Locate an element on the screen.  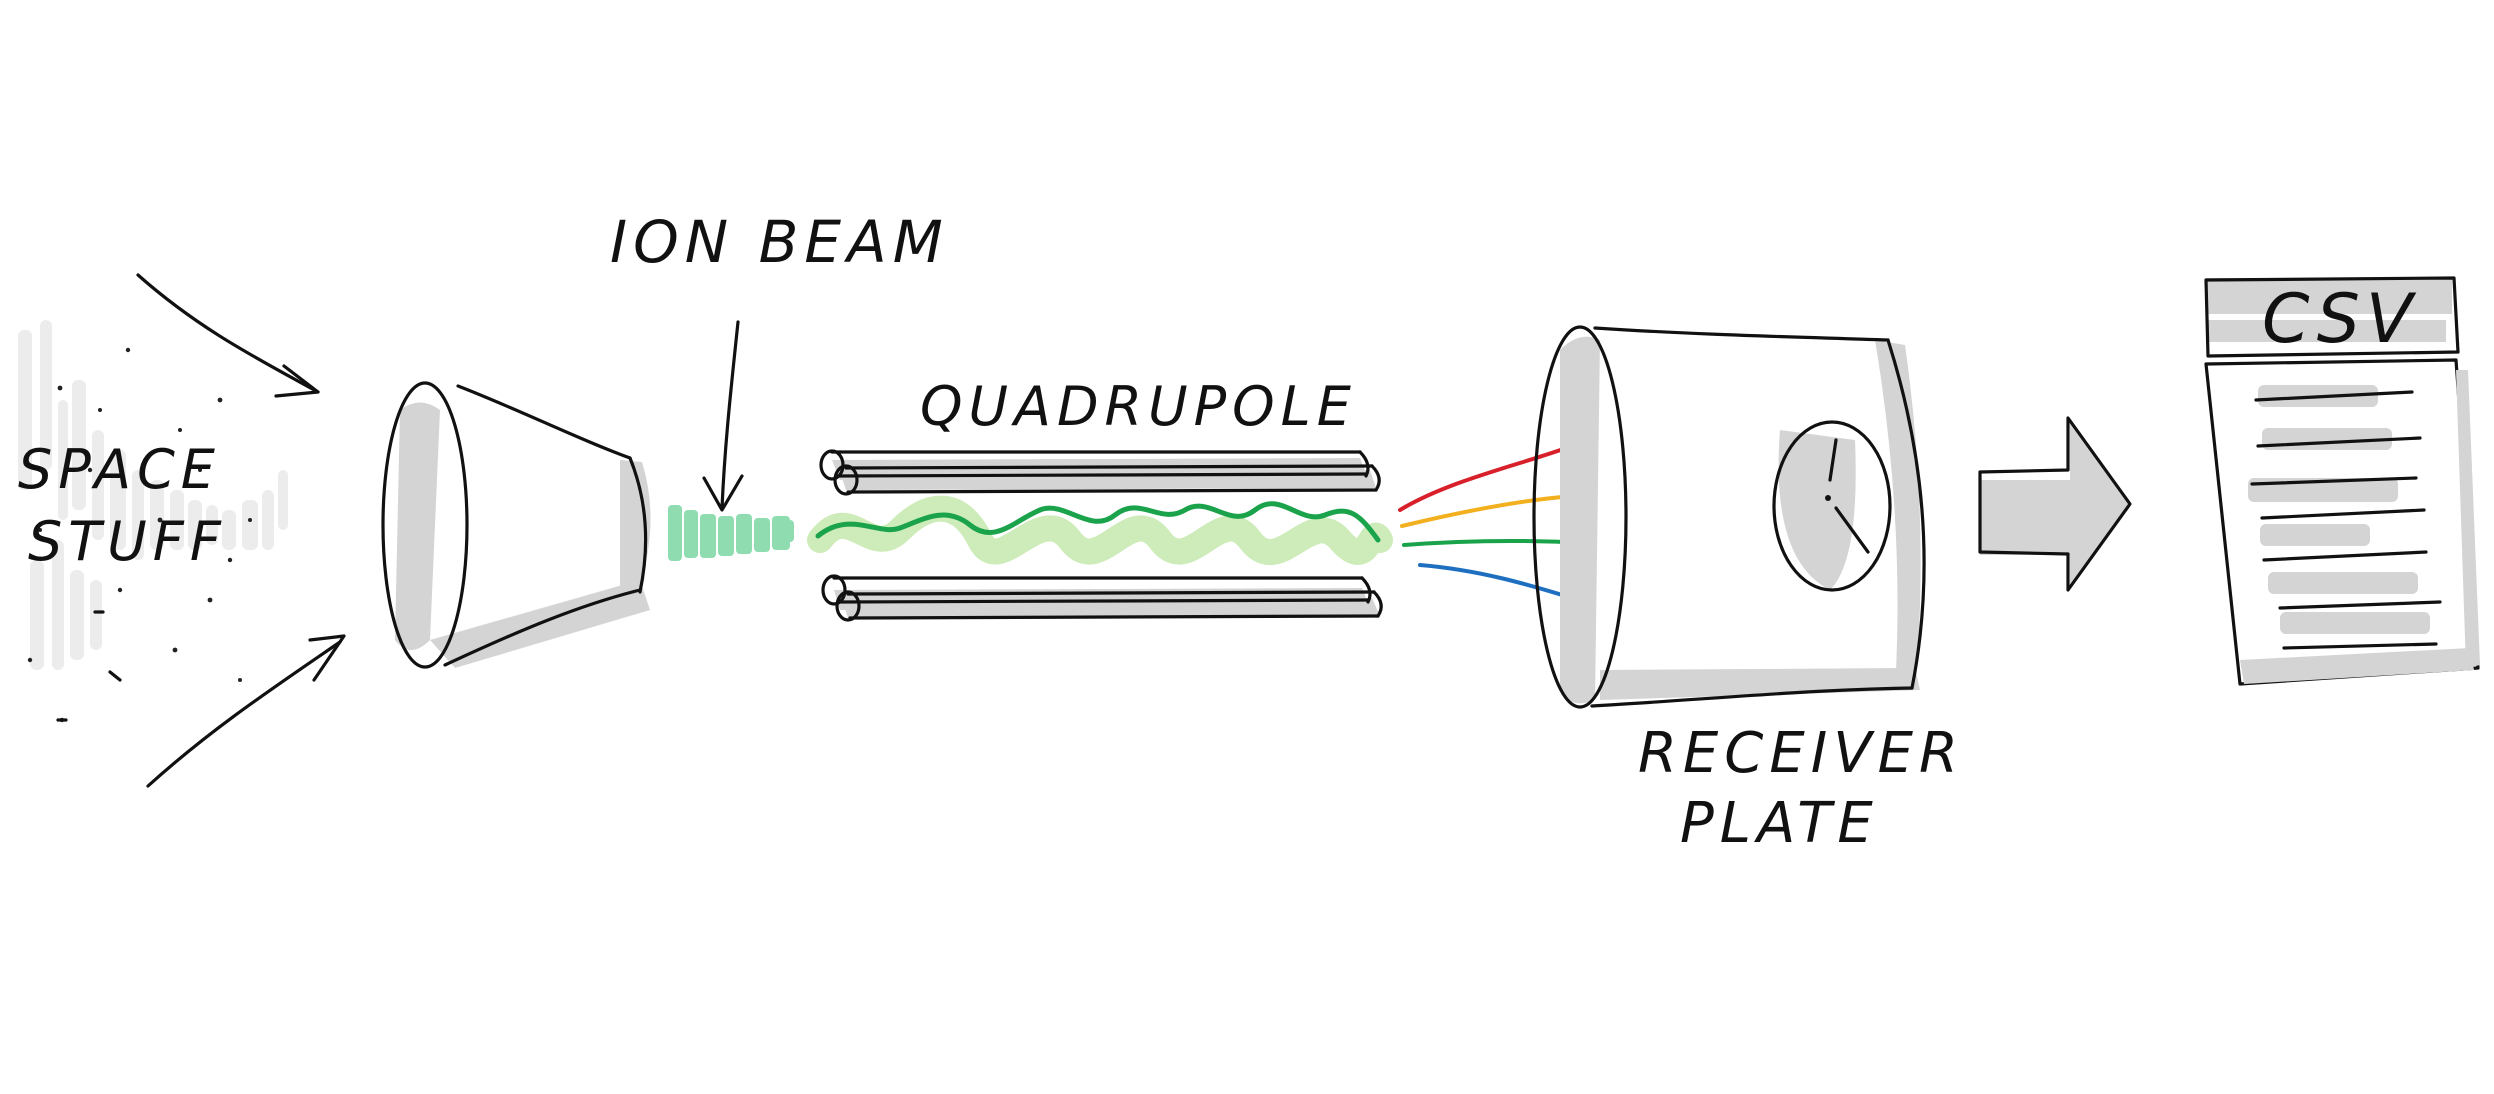
quadrupole-ion-path is located at coordinates (1100, 530).